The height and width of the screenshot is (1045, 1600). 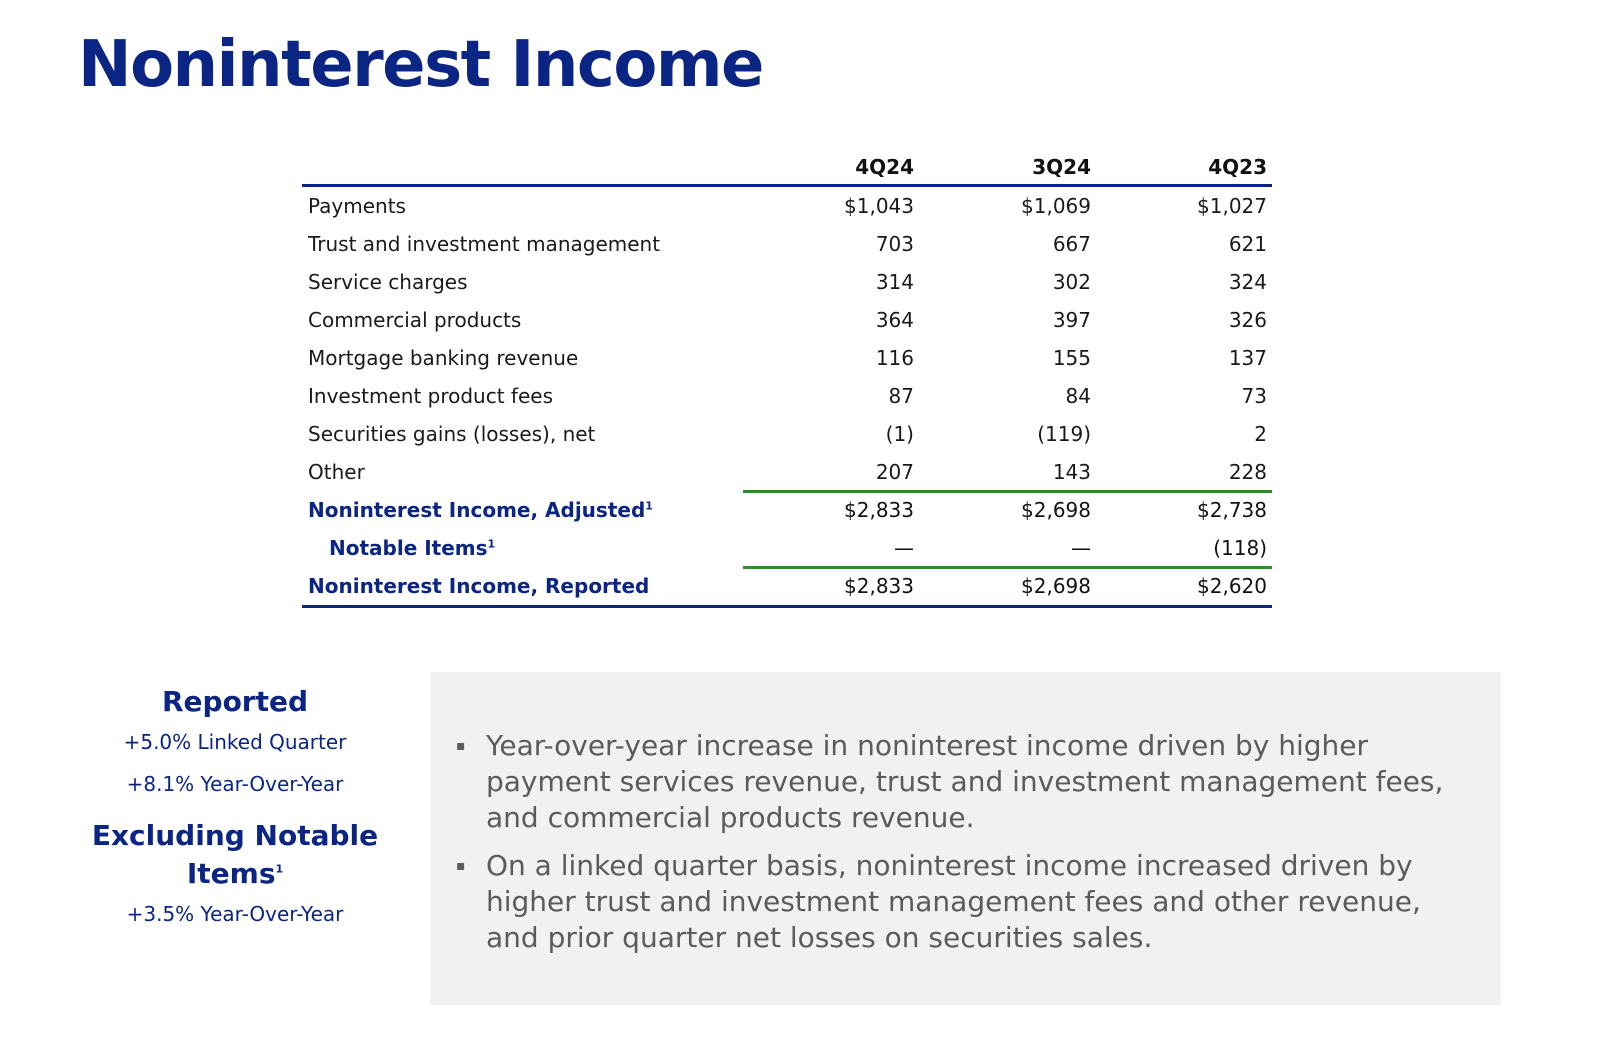 I want to click on excluding-yoy-stat: +3.5% Year-Over-Year, so click(x=235, y=914).